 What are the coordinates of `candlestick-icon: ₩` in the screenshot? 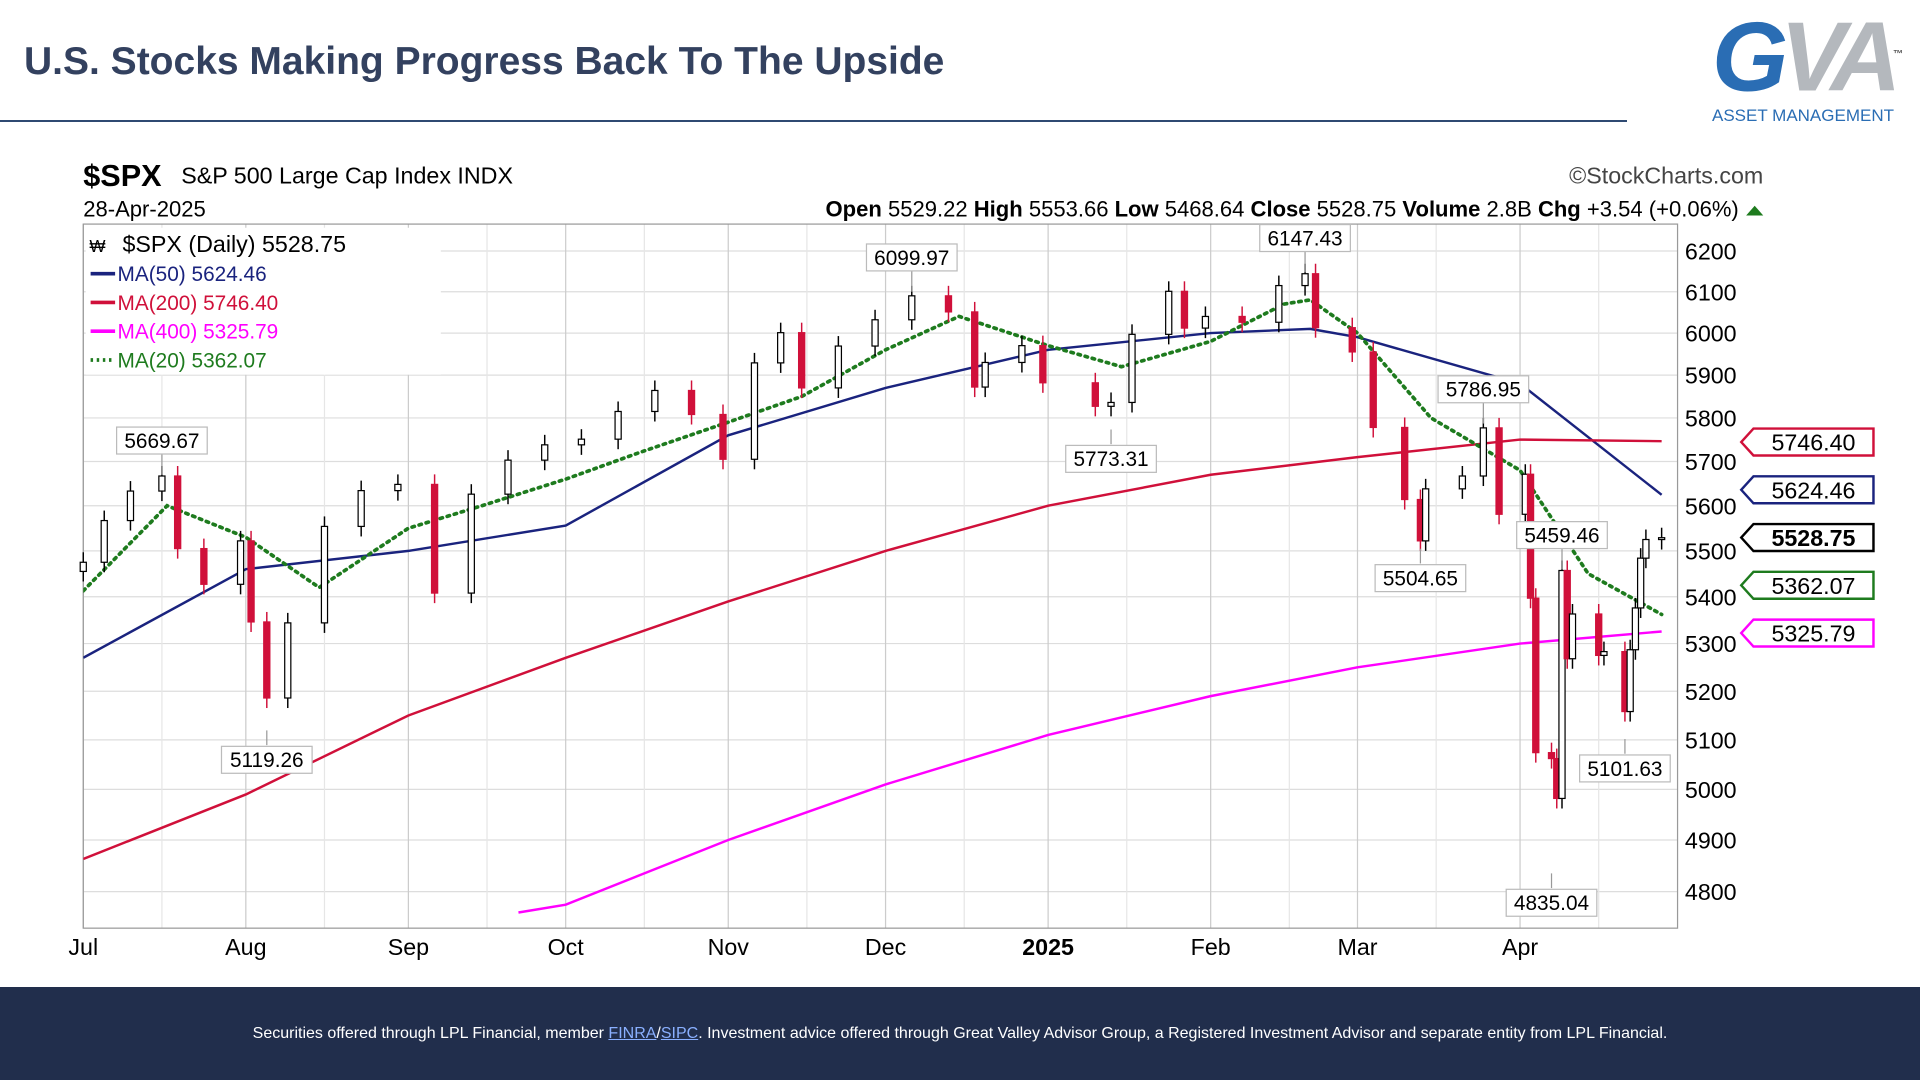 It's located at (97, 246).